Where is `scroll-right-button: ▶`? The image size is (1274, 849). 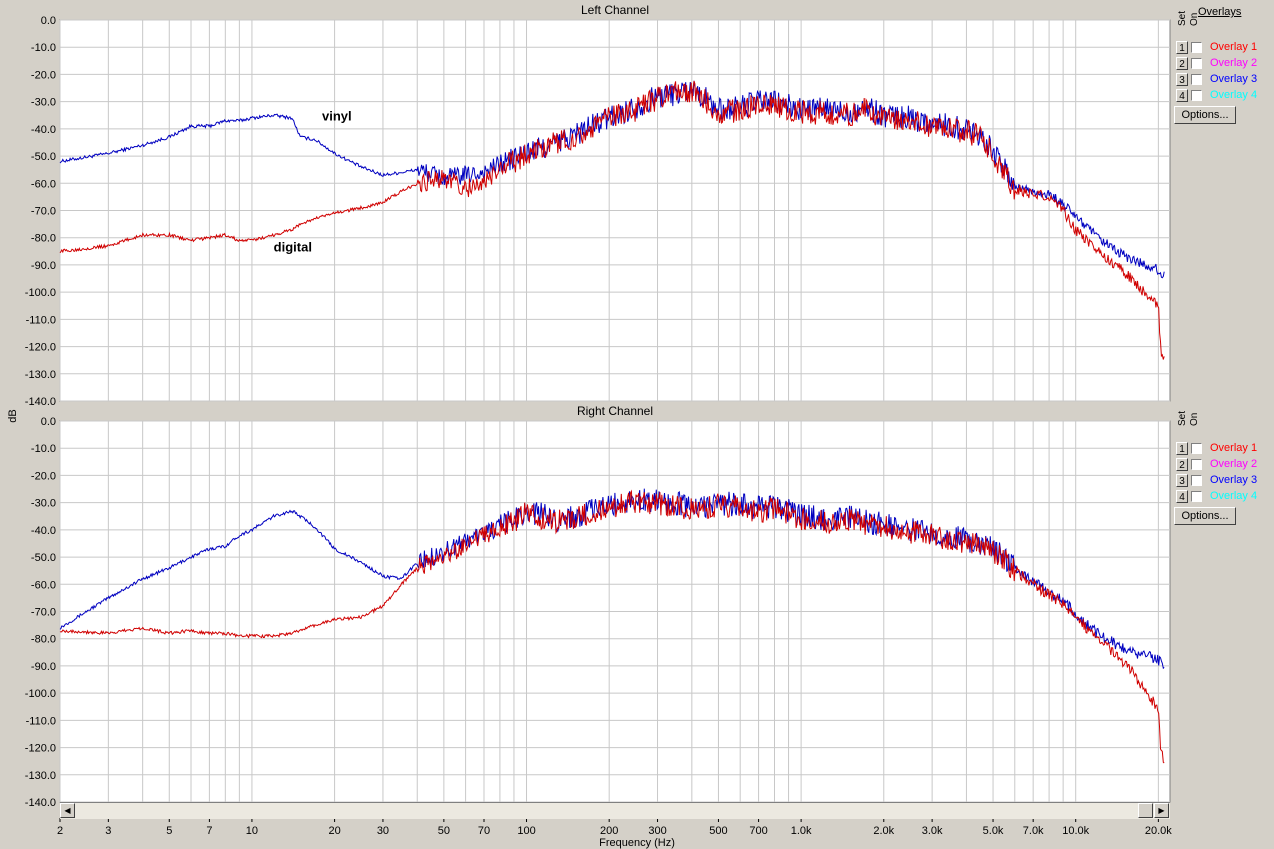
scroll-right-button: ▶ is located at coordinates (1161, 810).